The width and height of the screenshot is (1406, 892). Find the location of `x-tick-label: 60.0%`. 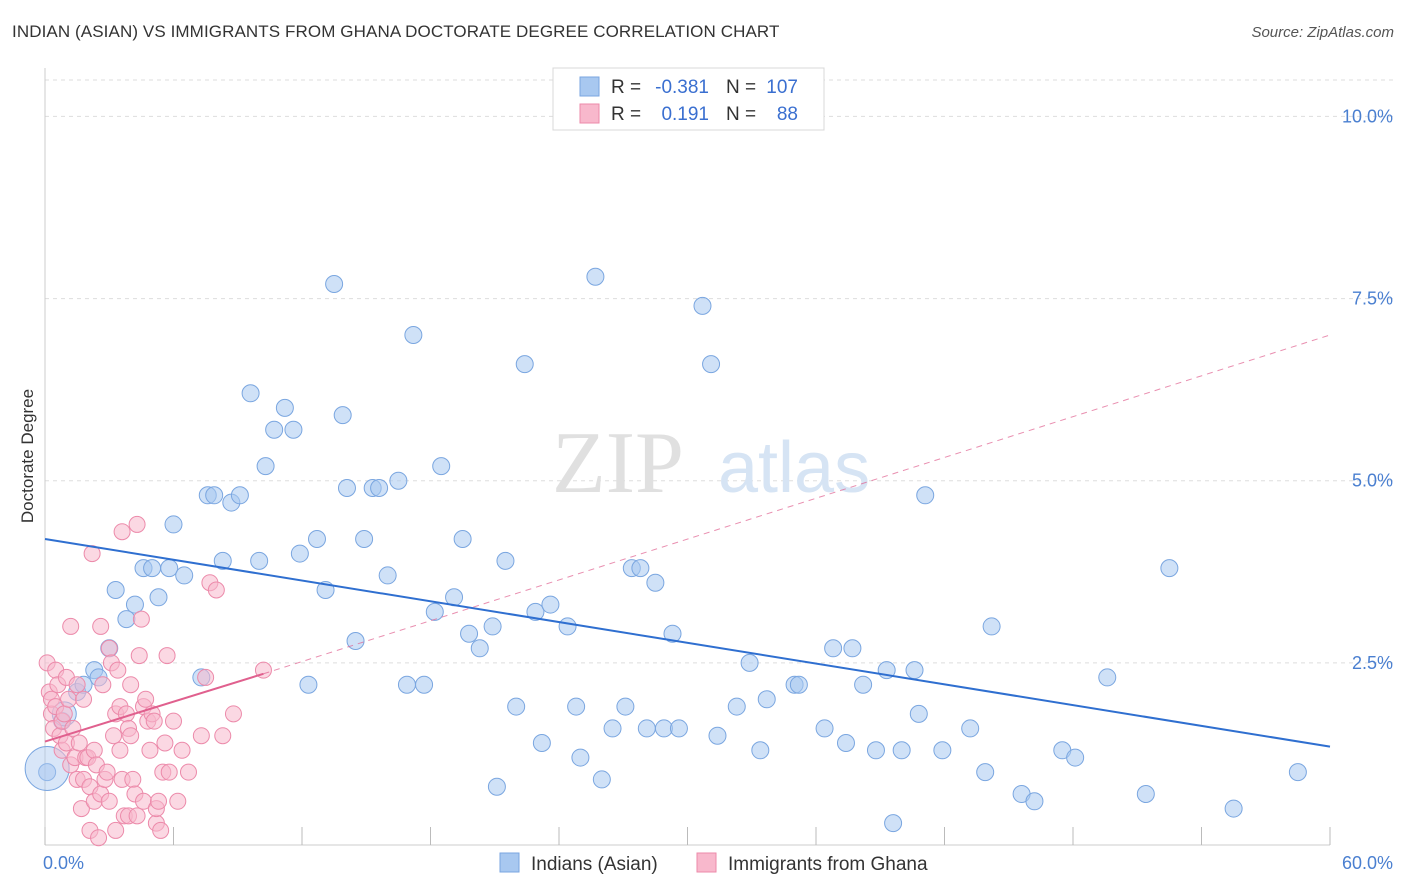

x-tick-label: 60.0% is located at coordinates (1367, 863).